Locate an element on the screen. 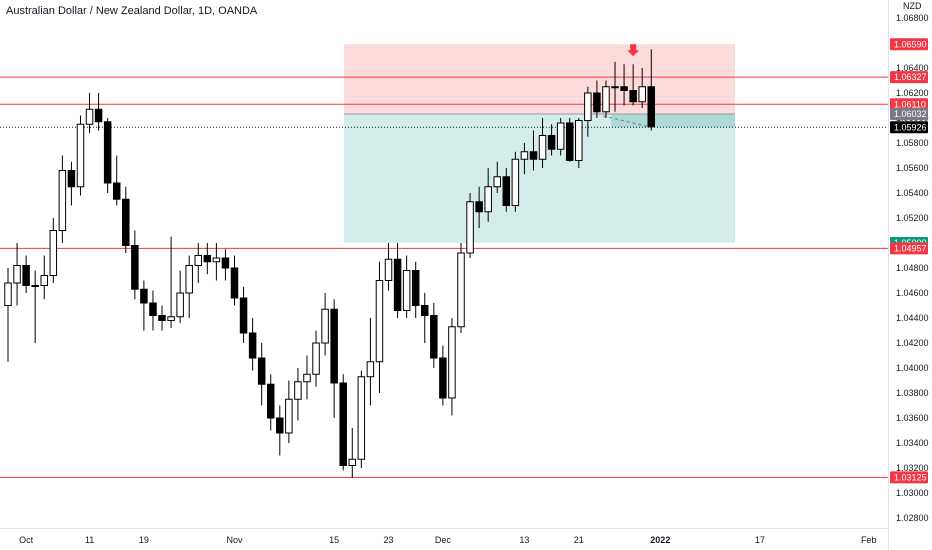 The width and height of the screenshot is (932, 550). time-tick-label: 21 is located at coordinates (579, 540).